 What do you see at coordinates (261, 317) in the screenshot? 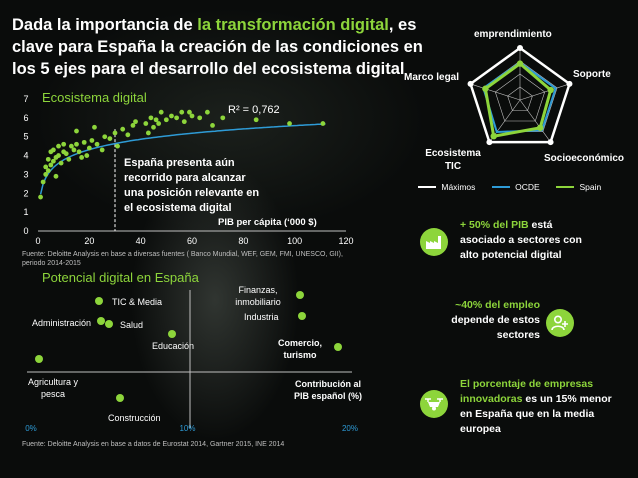
I see `pot-label-industria: Industria` at bounding box center [261, 317].